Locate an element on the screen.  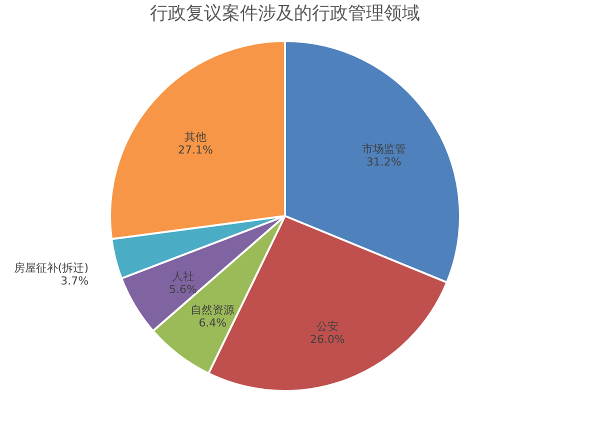
slice-label: 其他 is located at coordinates (195, 137).